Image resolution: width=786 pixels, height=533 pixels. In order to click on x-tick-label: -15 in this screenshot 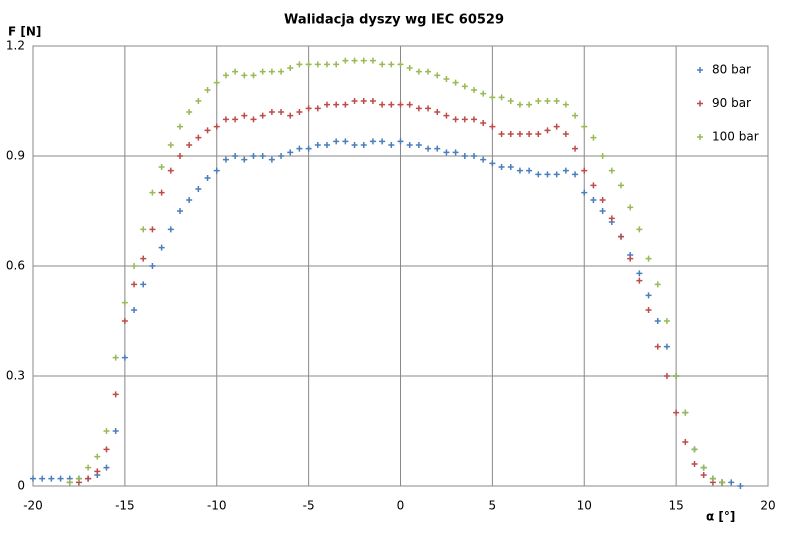, I will do `click(125, 506)`.